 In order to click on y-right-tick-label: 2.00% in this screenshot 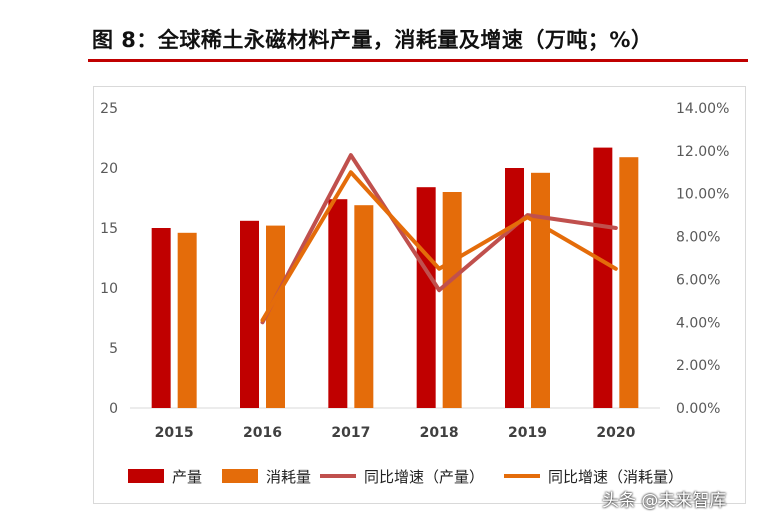, I will do `click(698, 366)`.